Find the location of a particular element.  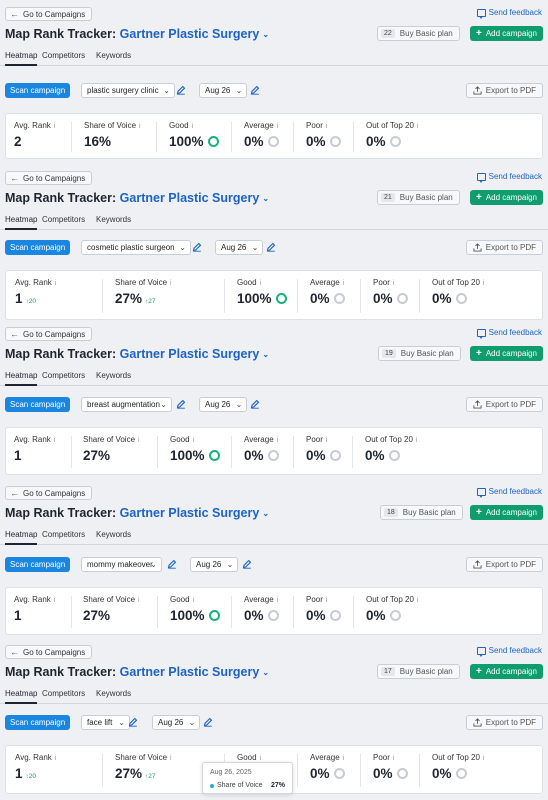

keyword-select: breast augmentation ⌄ is located at coordinates (126, 404).